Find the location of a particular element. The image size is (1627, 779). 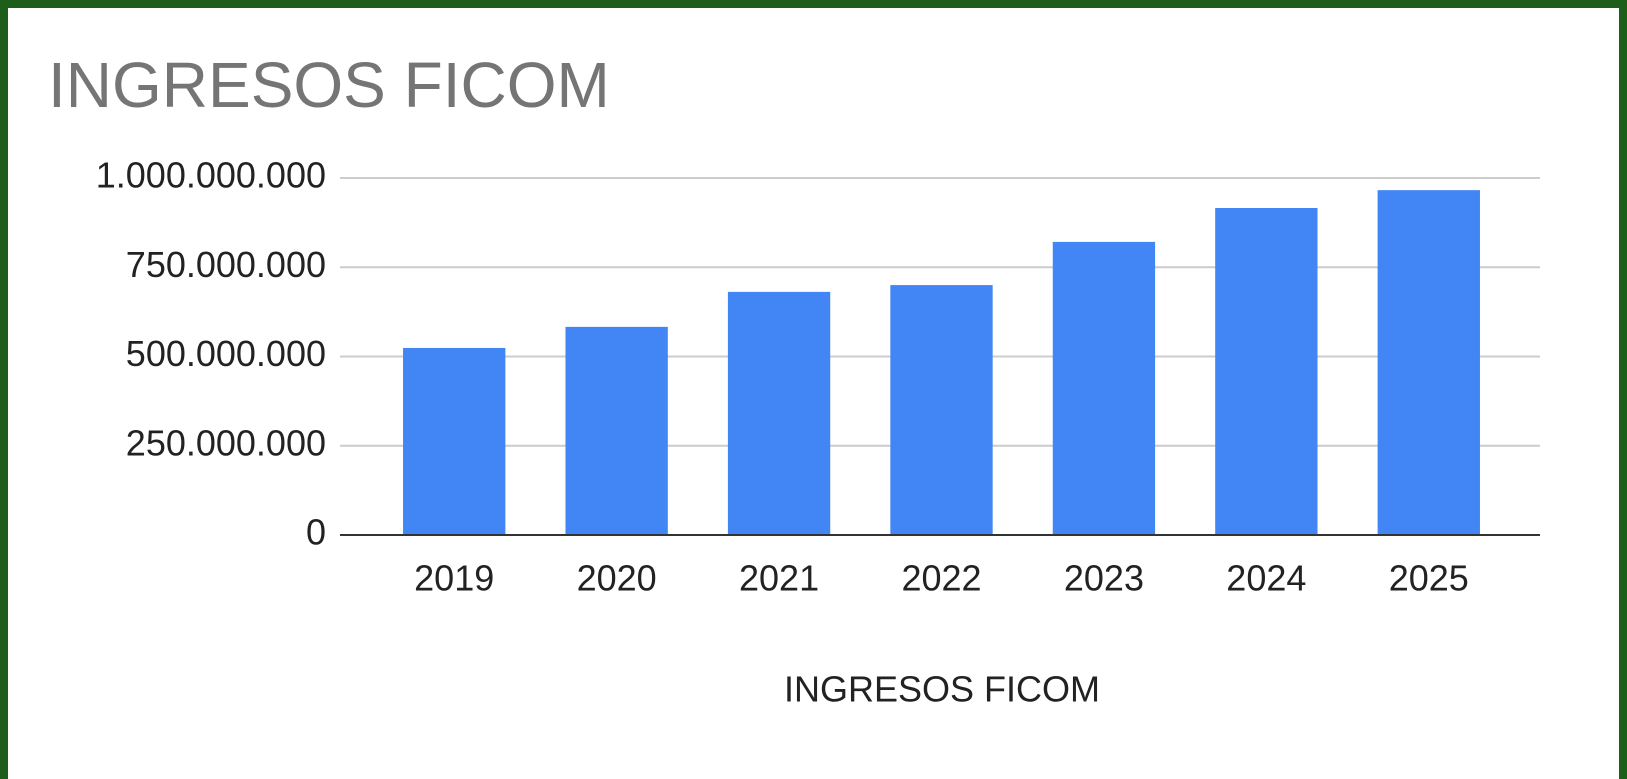

x-tick-label: 2021 is located at coordinates (779, 578).